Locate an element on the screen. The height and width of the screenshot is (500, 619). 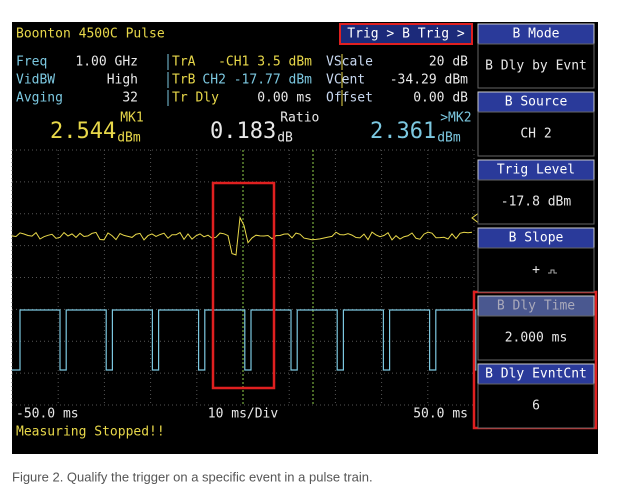
slope-icon is located at coordinates (552, 271).